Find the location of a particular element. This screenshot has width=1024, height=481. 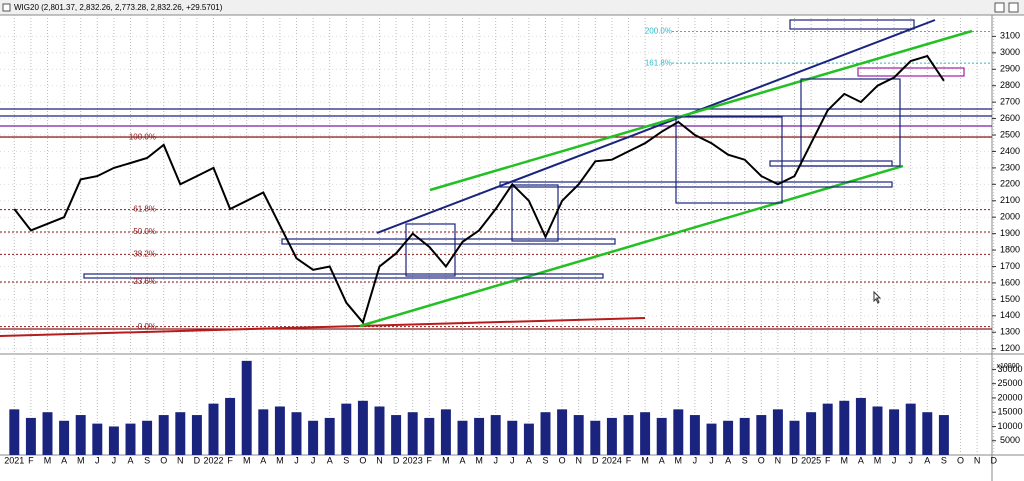

y-tick-label: 2100 is located at coordinates (1010, 200).